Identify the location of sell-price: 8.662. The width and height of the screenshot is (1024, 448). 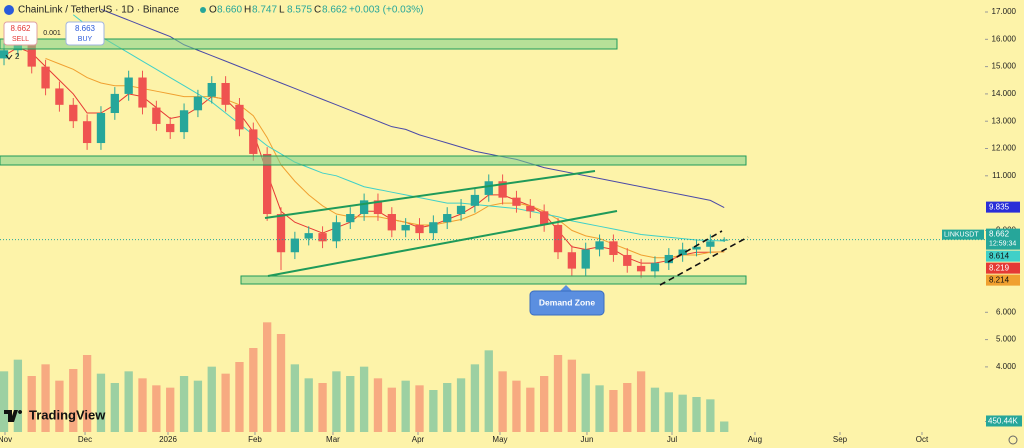
(20, 28).